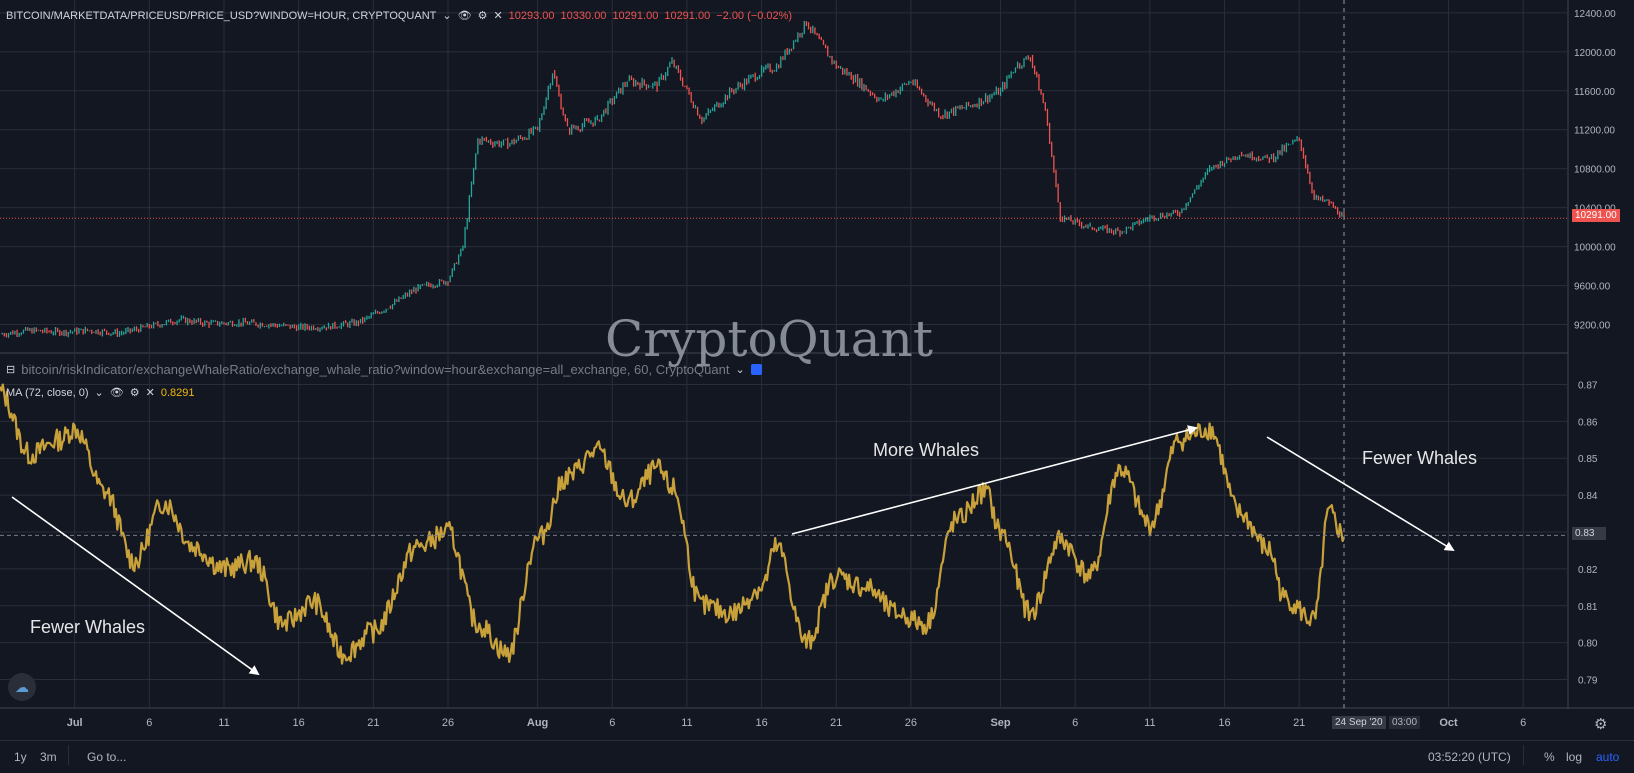 This screenshot has width=1634, height=773. What do you see at coordinates (817, 756) in the screenshot?
I see `bottom-toolbar: 1y 3m Go to... 03:52:20 (UTC) % log auto` at bounding box center [817, 756].